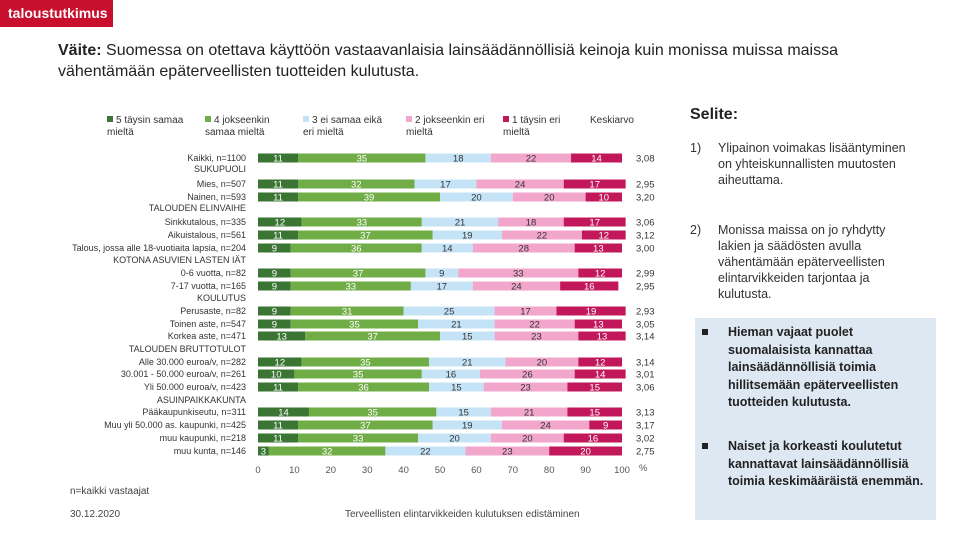  I want to click on average-value-label: 3,20, so click(645, 197).